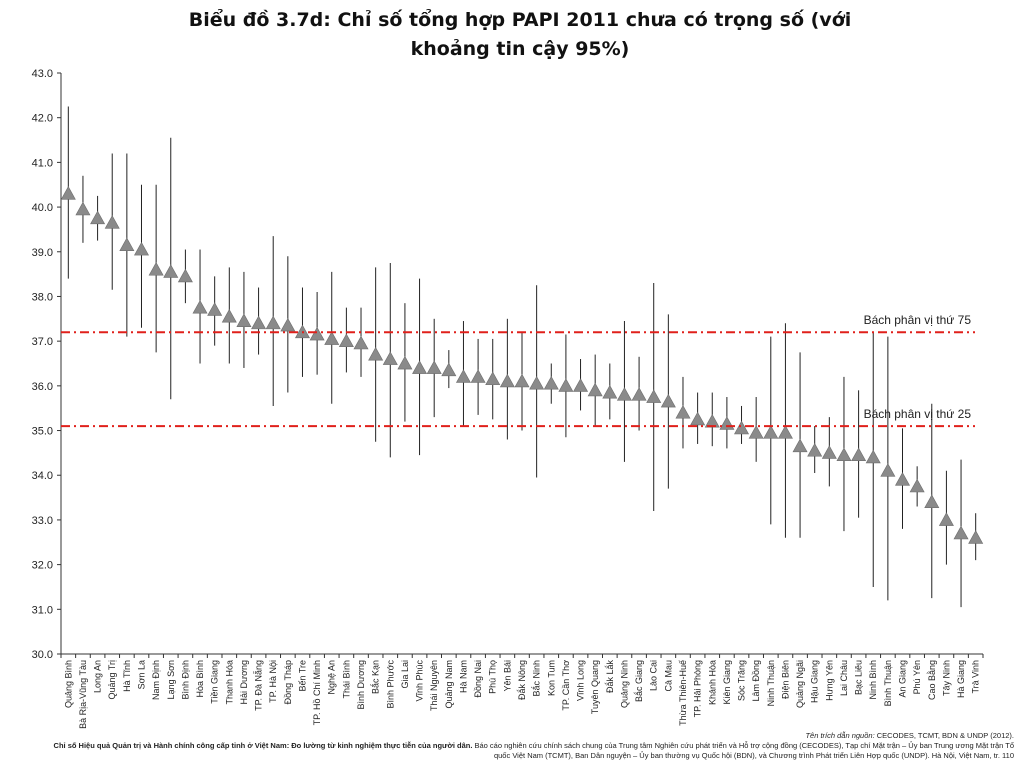 This screenshot has width=1024, height=768. I want to click on x-tick-label: Thái Bình, so click(346, 679).